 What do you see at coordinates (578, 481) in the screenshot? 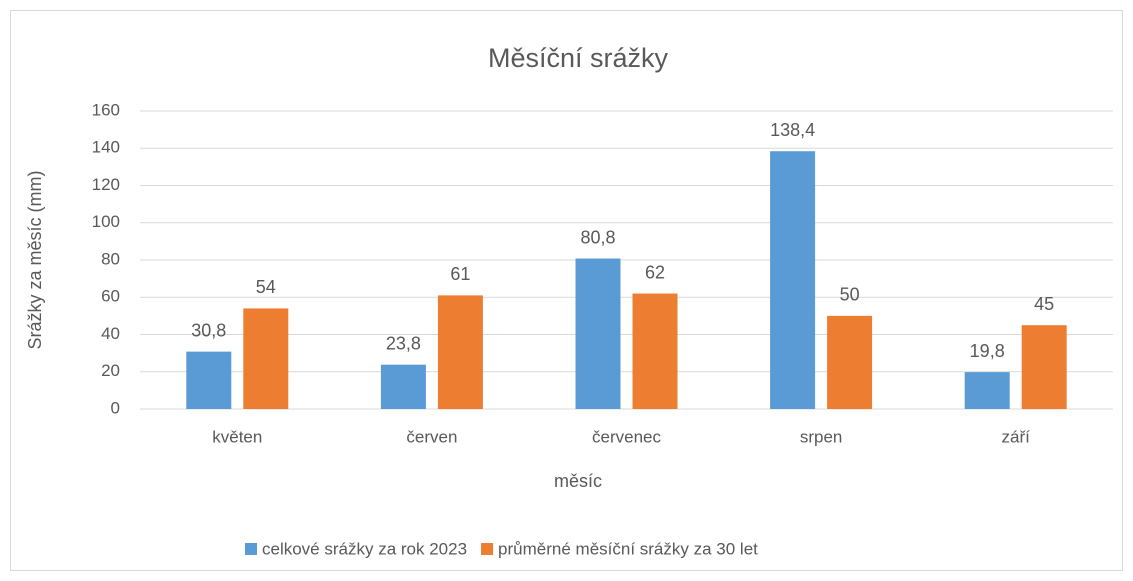
I see `x-axis-label: měsíc` at bounding box center [578, 481].